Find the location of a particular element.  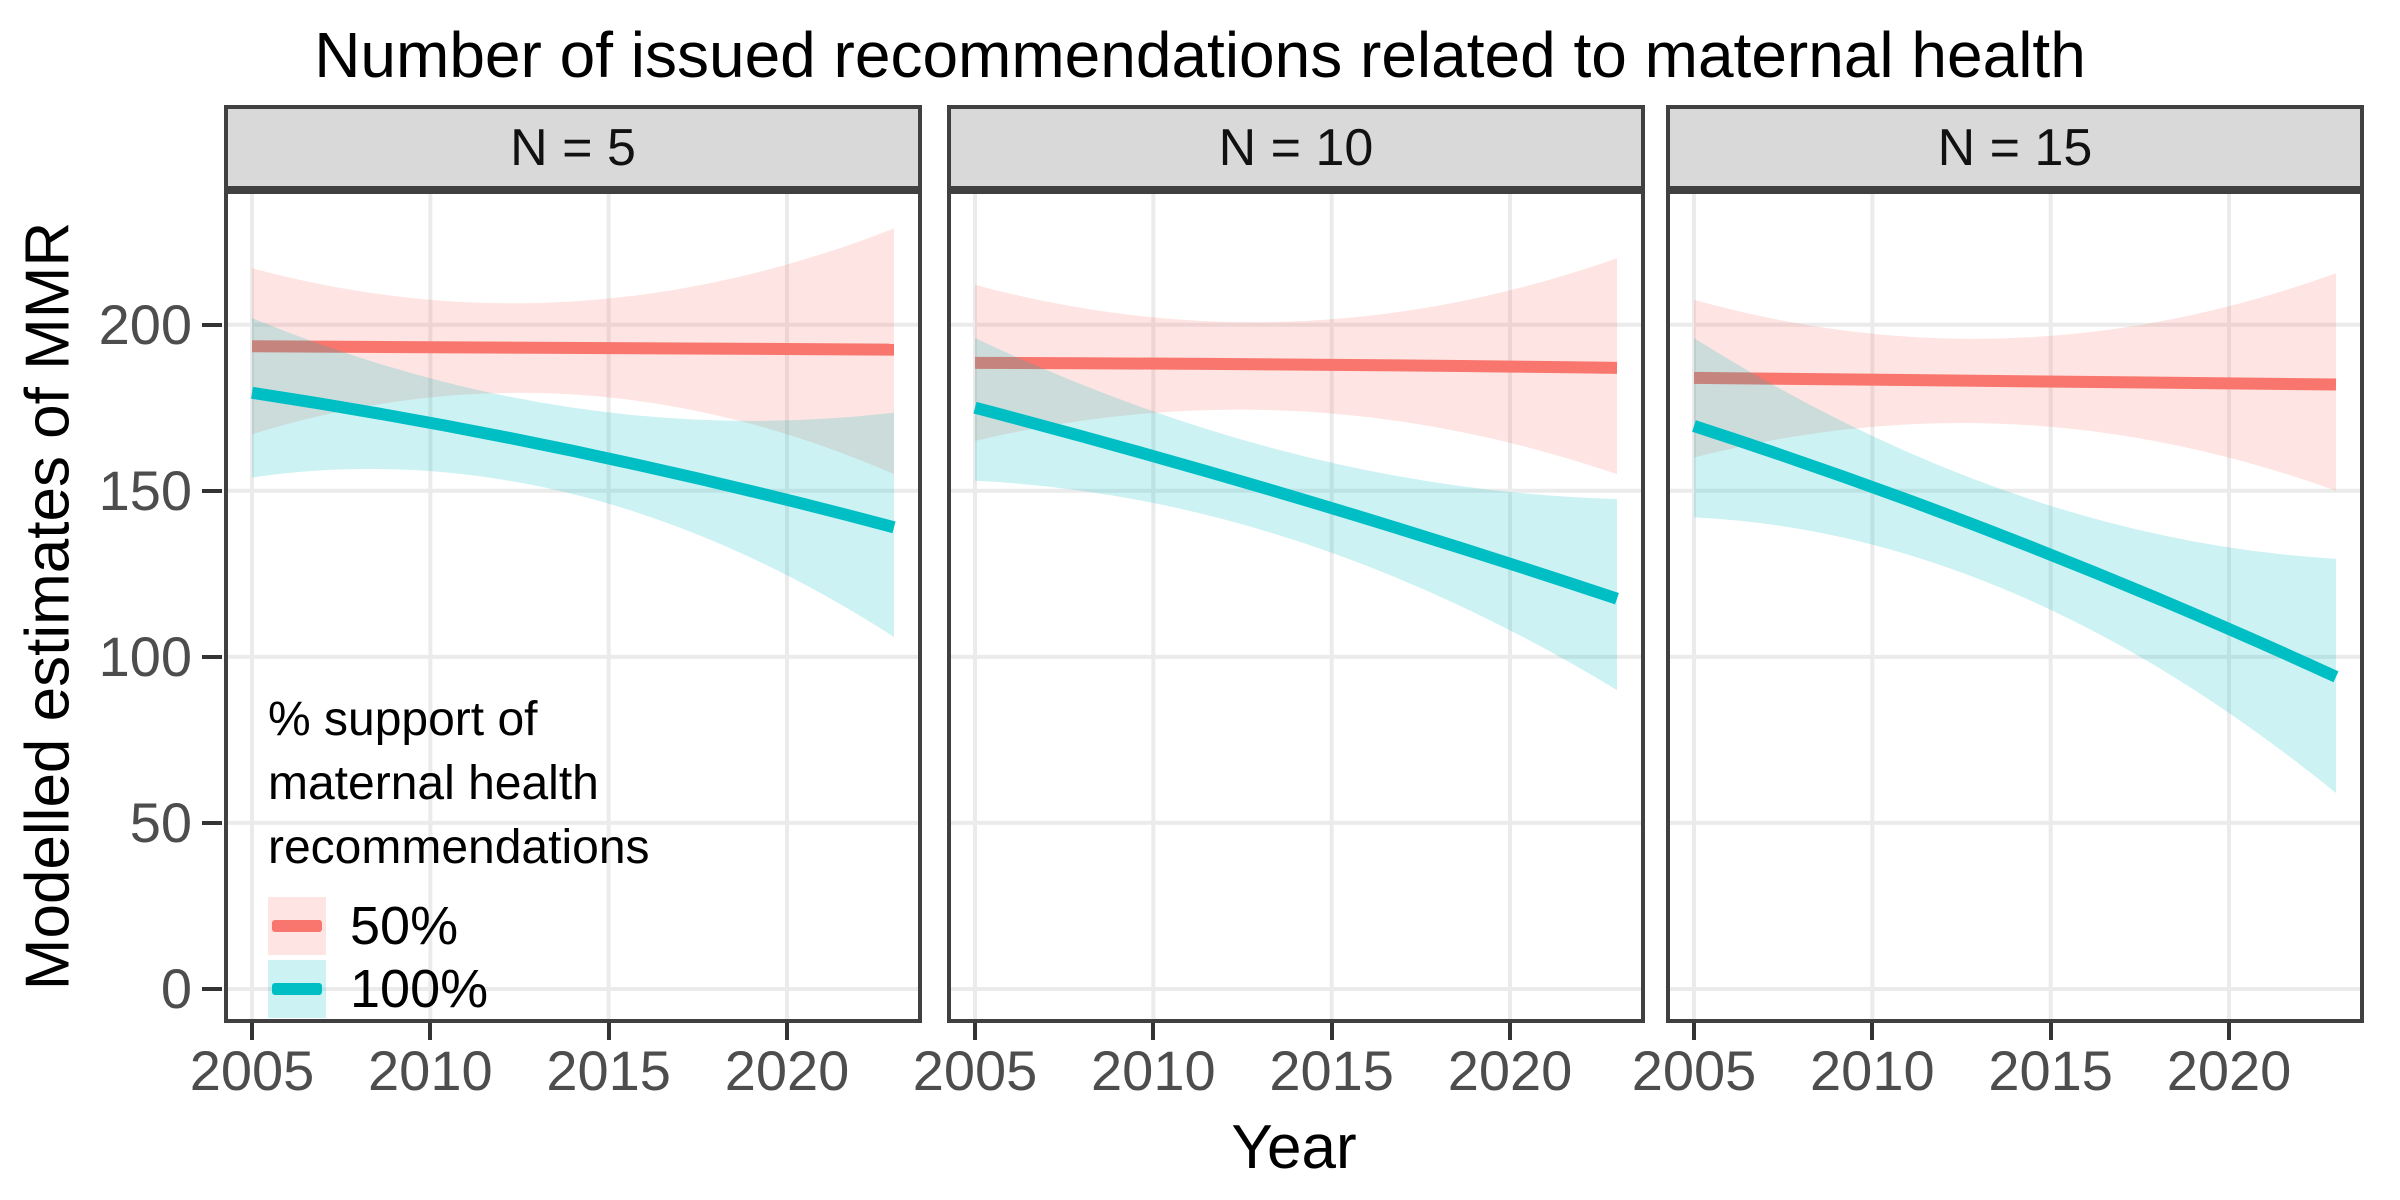

x-axis-title: Year is located at coordinates (1294, 1147).